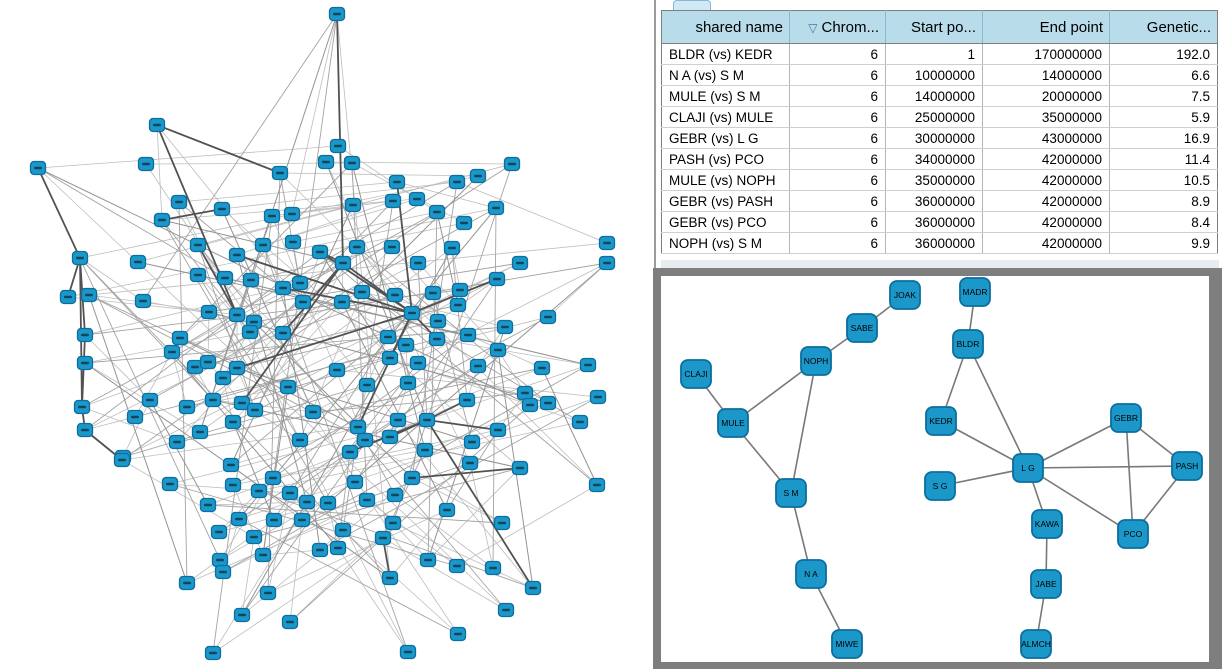  What do you see at coordinates (696, 374) in the screenshot?
I see `network-node-claji` at bounding box center [696, 374].